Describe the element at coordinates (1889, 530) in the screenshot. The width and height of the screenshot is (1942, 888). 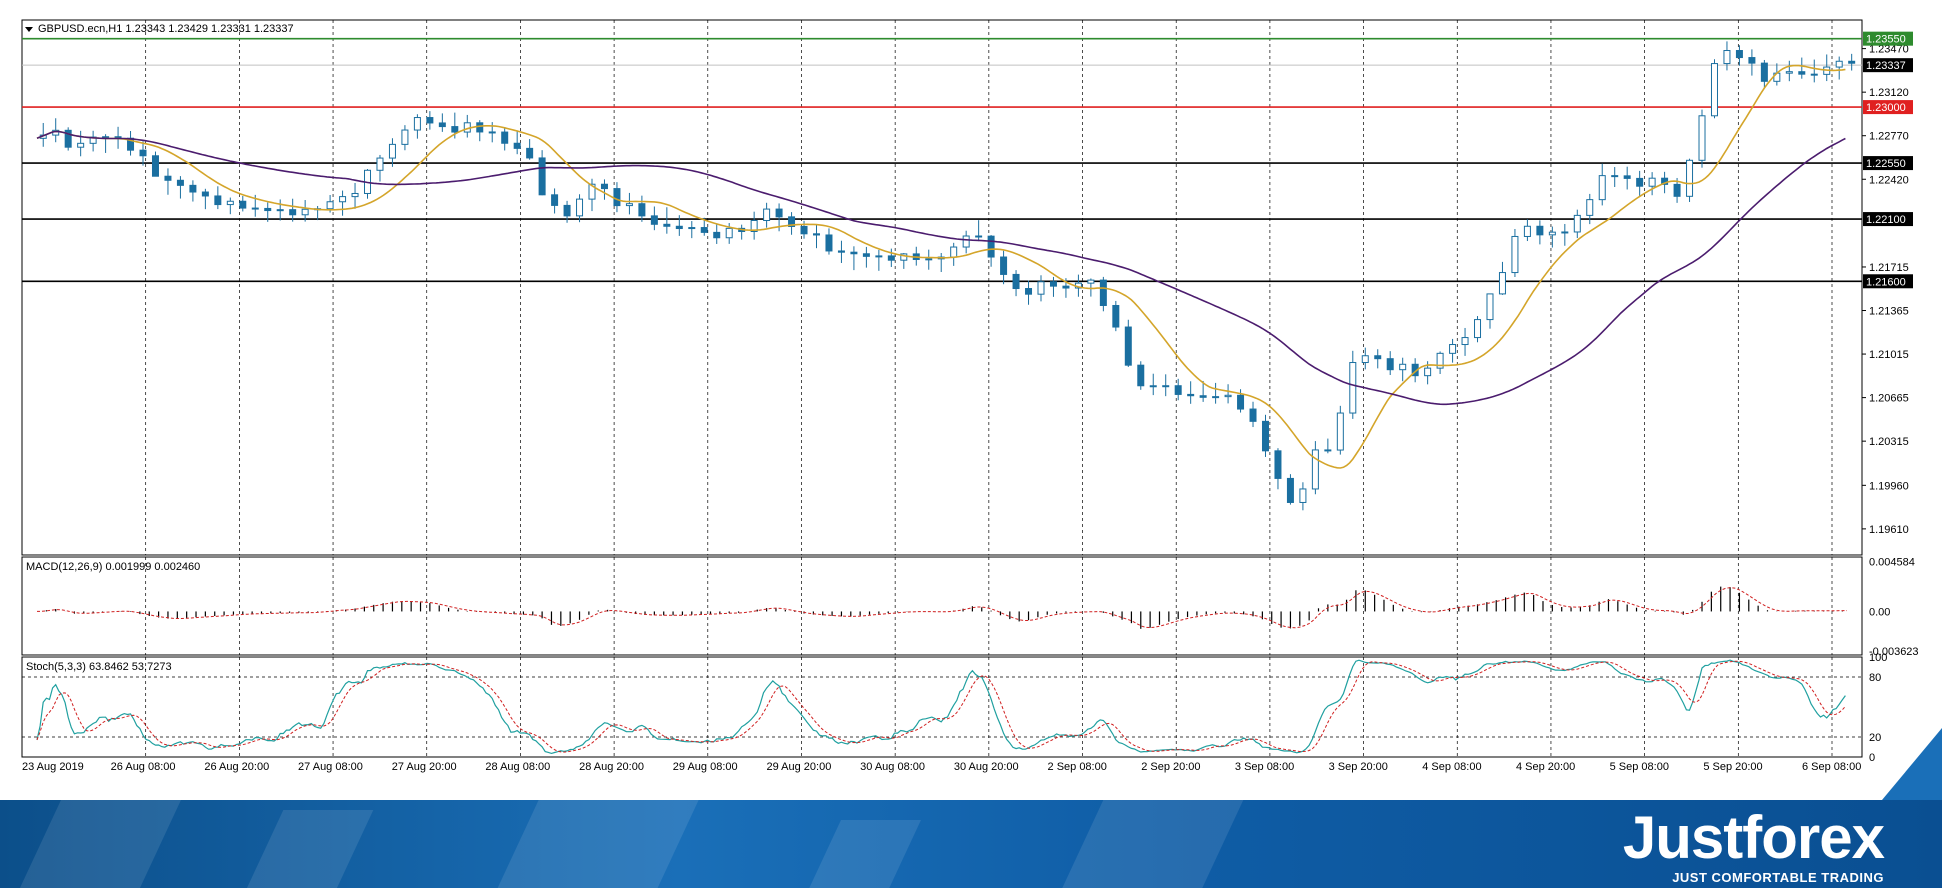
I see `price-tick-label: 1.19610` at that location.